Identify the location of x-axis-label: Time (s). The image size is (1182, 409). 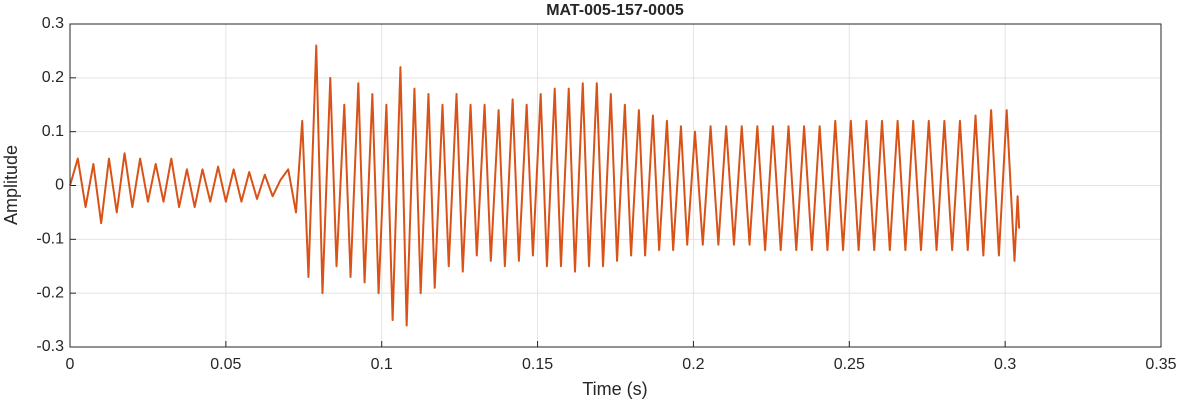
(614, 389).